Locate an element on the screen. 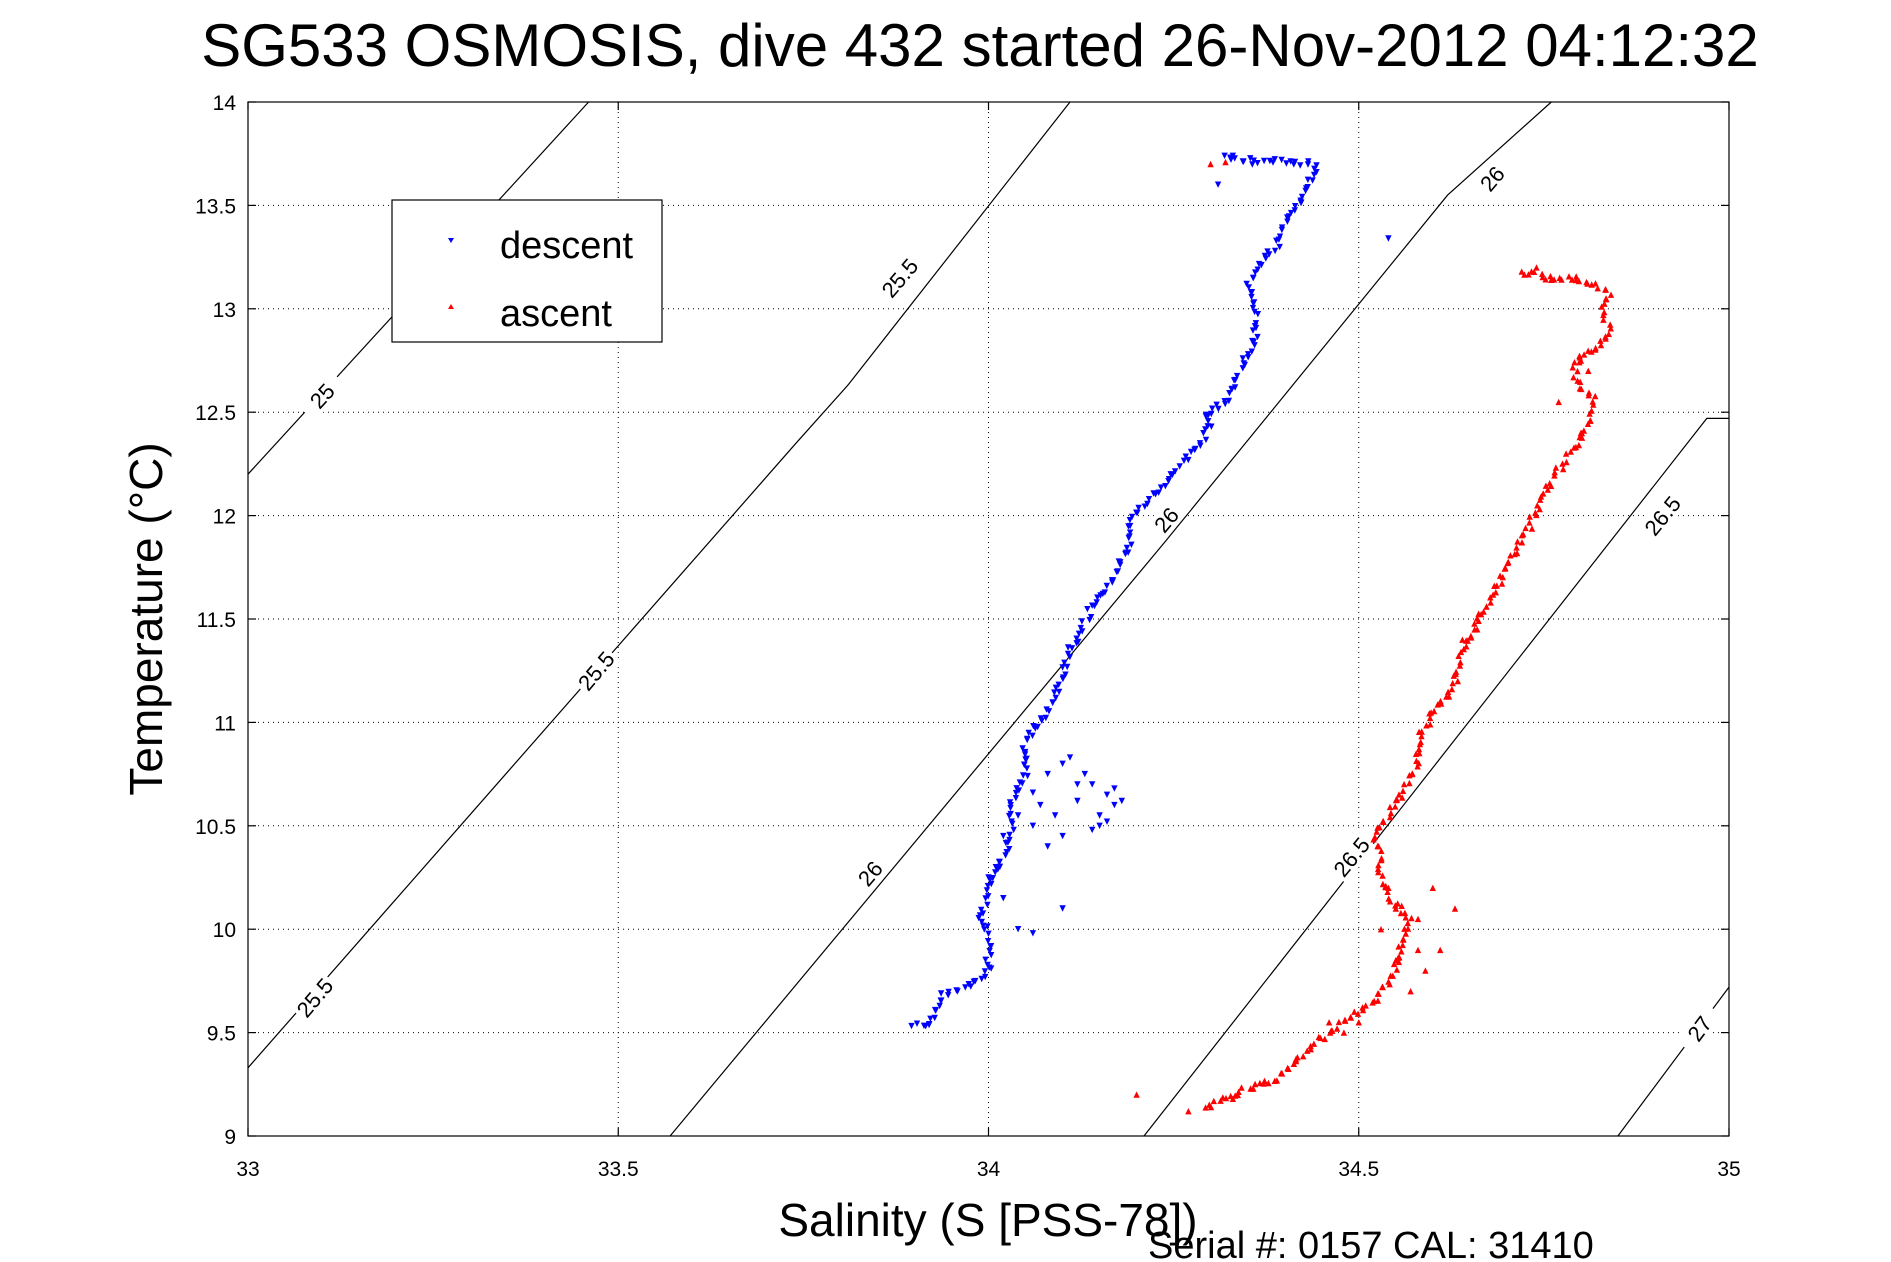 Image resolution: width=1891 pixels, height=1262 pixels. y-tick-label: 12 is located at coordinates (224, 517).